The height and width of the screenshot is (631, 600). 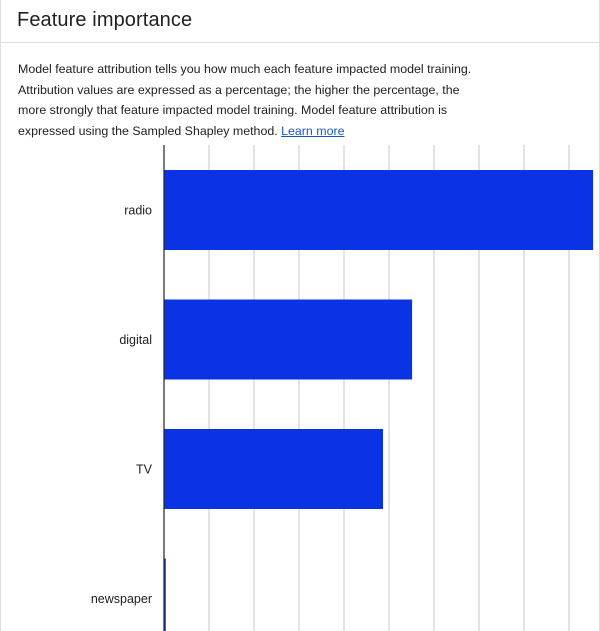 What do you see at coordinates (121, 599) in the screenshot?
I see `category-label-newspaper: newspaper` at bounding box center [121, 599].